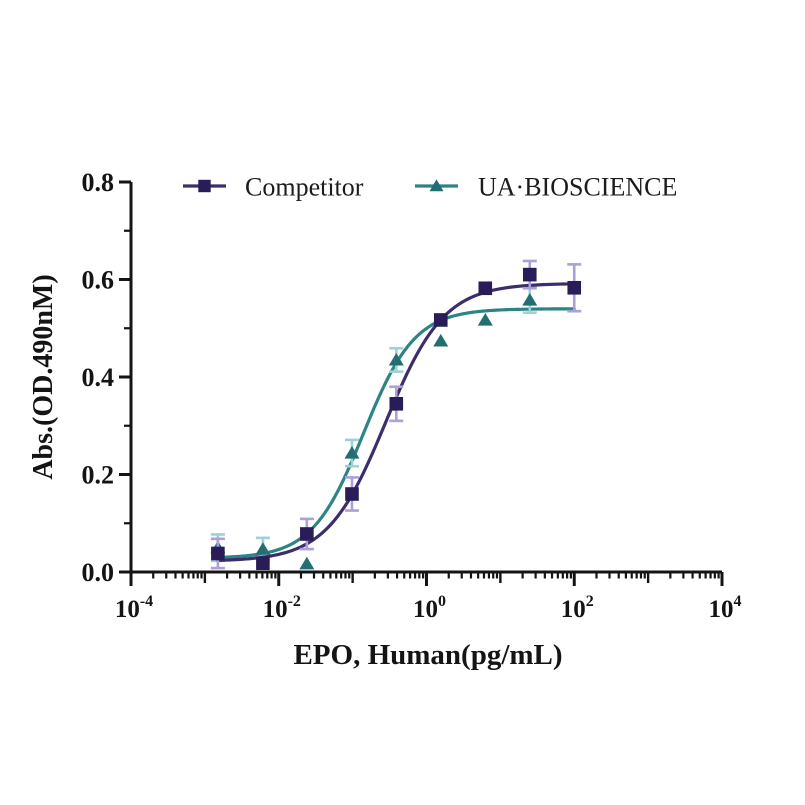  I want to click on legend-label-ua-bioscience: UA·BIOSCIENCE, so click(577, 187).